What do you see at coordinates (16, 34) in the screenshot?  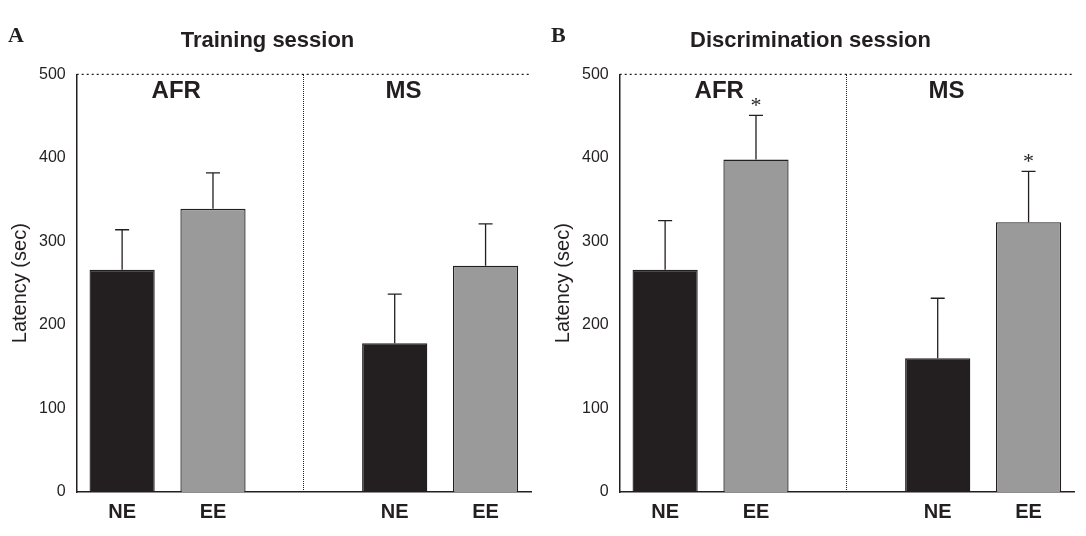 I see `text: A` at bounding box center [16, 34].